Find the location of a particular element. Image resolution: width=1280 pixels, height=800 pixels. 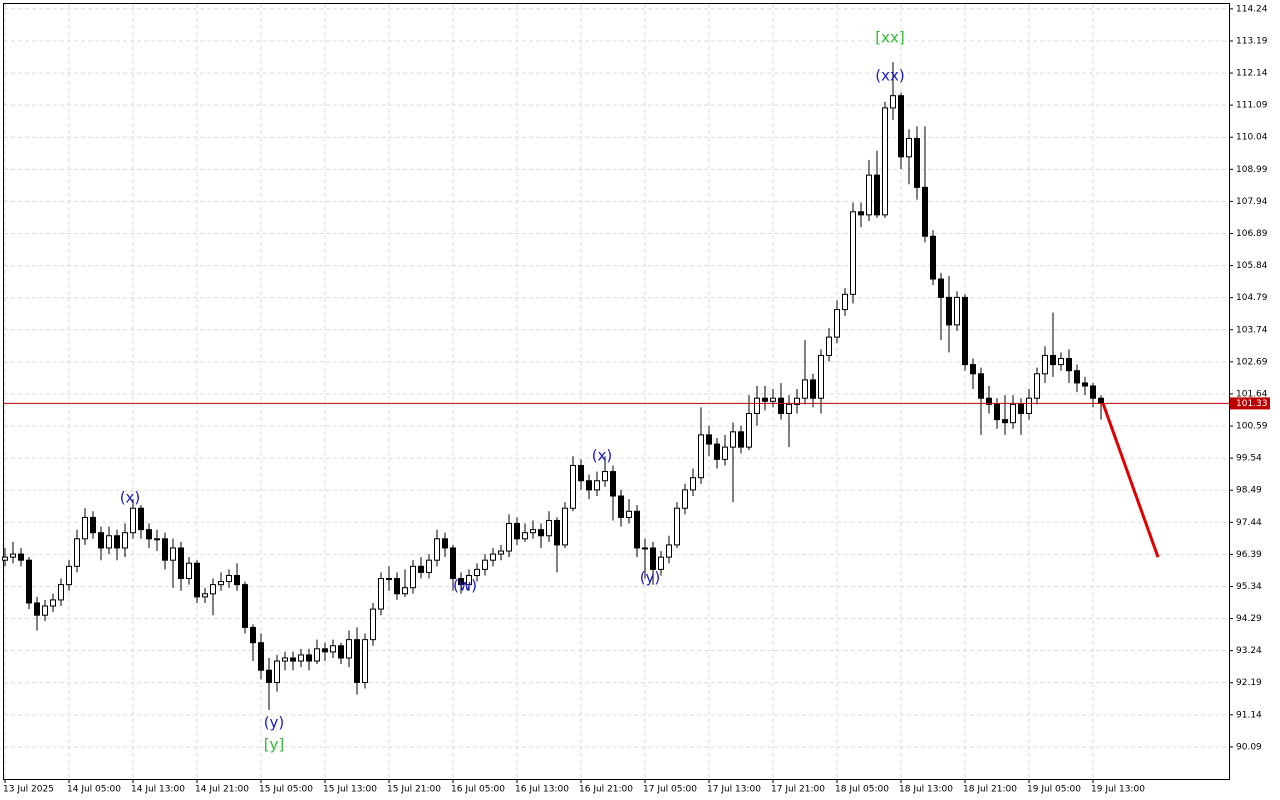

y-tick-label: 99.54 is located at coordinates (1249, 459).